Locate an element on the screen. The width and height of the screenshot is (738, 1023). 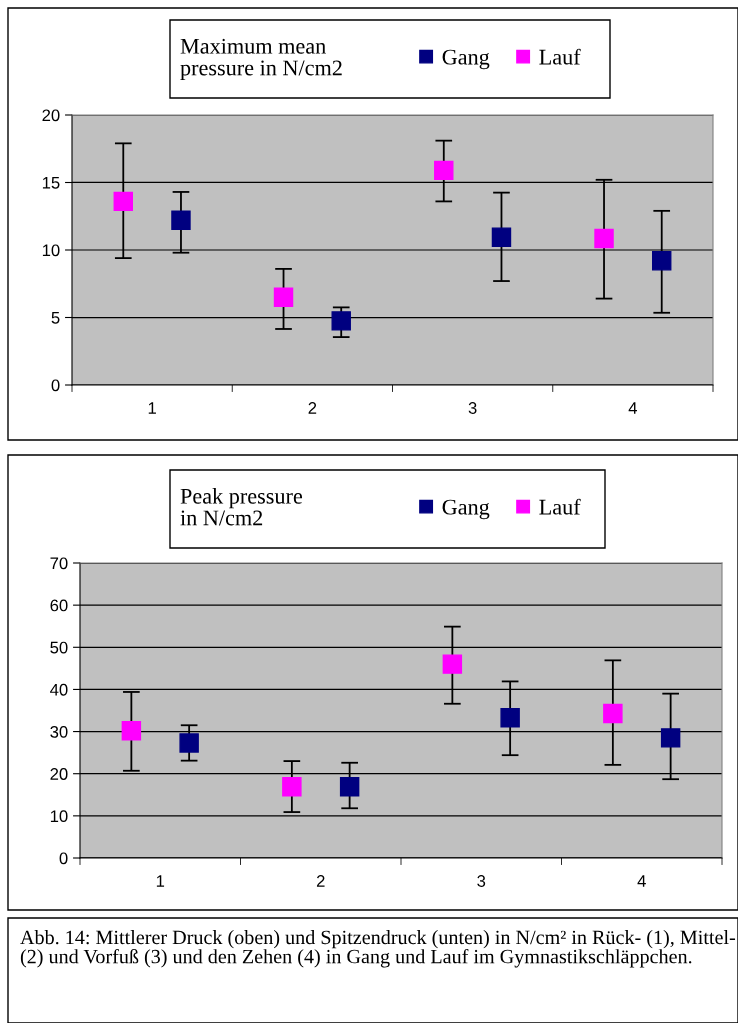
y-tick-label: 60 is located at coordinates (59, 605).